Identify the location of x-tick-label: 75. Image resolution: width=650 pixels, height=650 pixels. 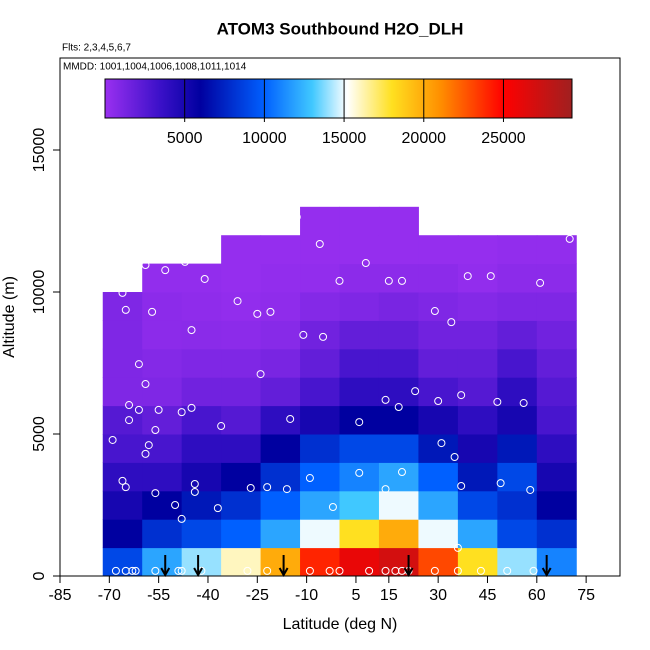
(586, 595).